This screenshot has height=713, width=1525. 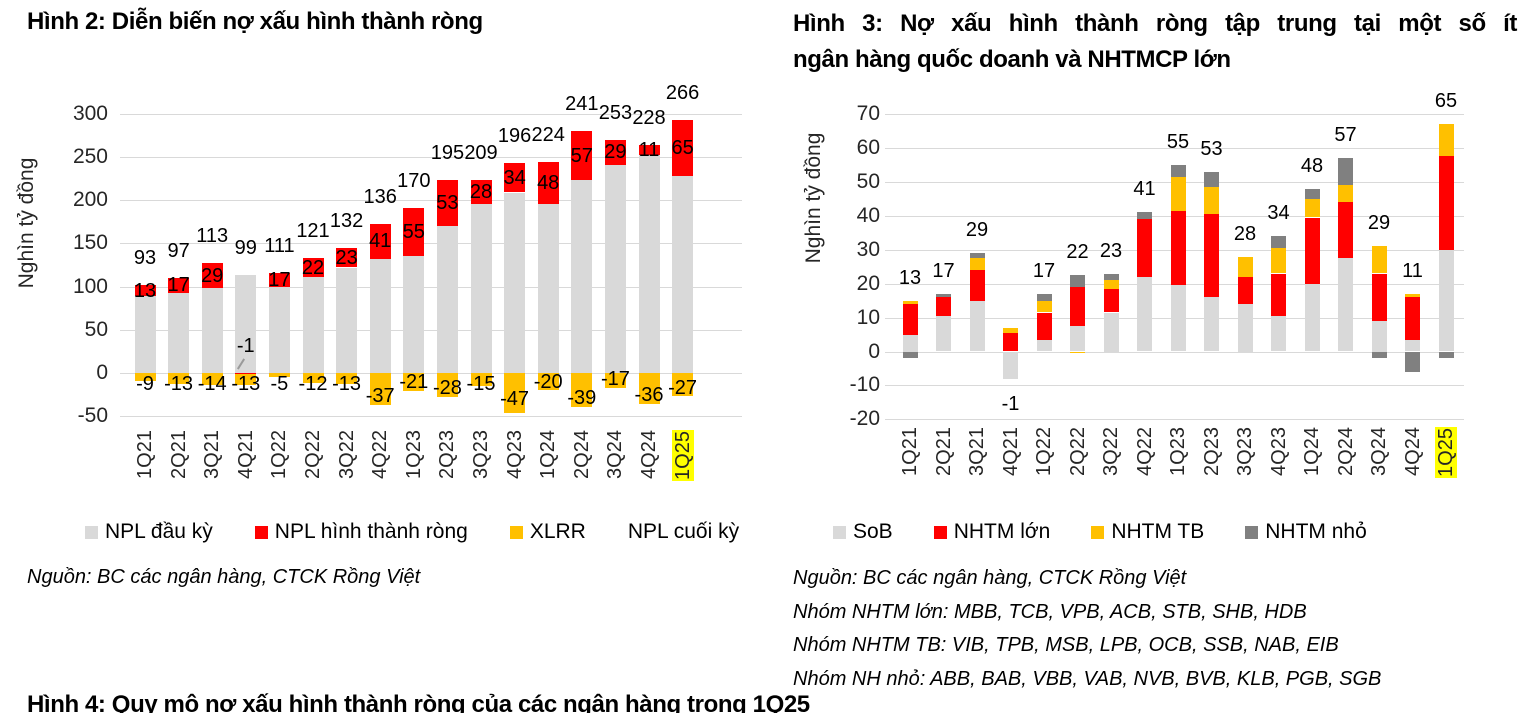 What do you see at coordinates (548, 183) in the screenshot?
I see `net-formation-label: 48` at bounding box center [548, 183].